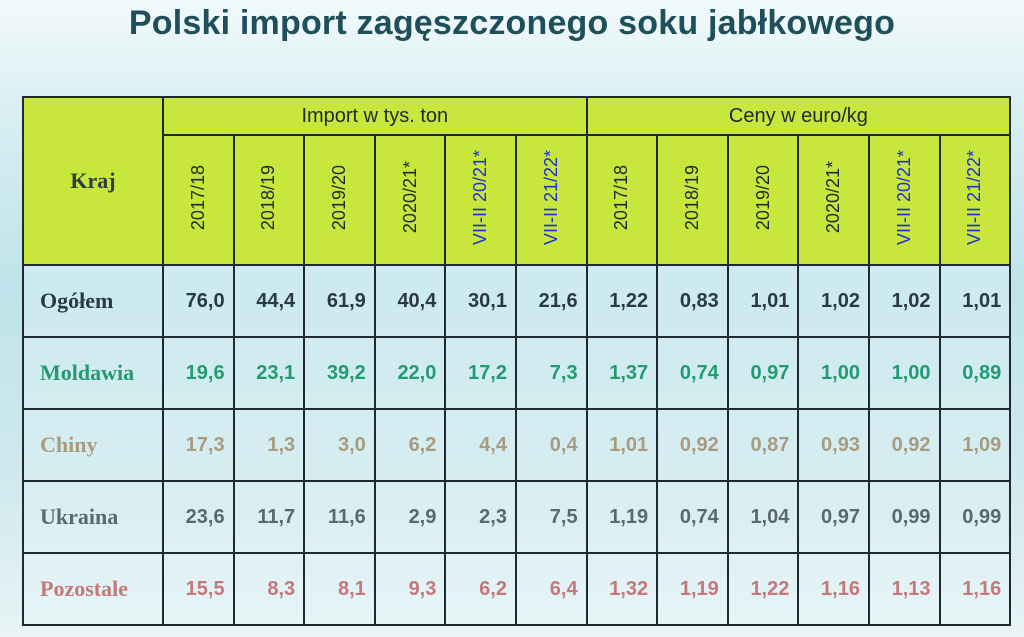  I want to click on import-value-cell: 7,3, so click(551, 373).